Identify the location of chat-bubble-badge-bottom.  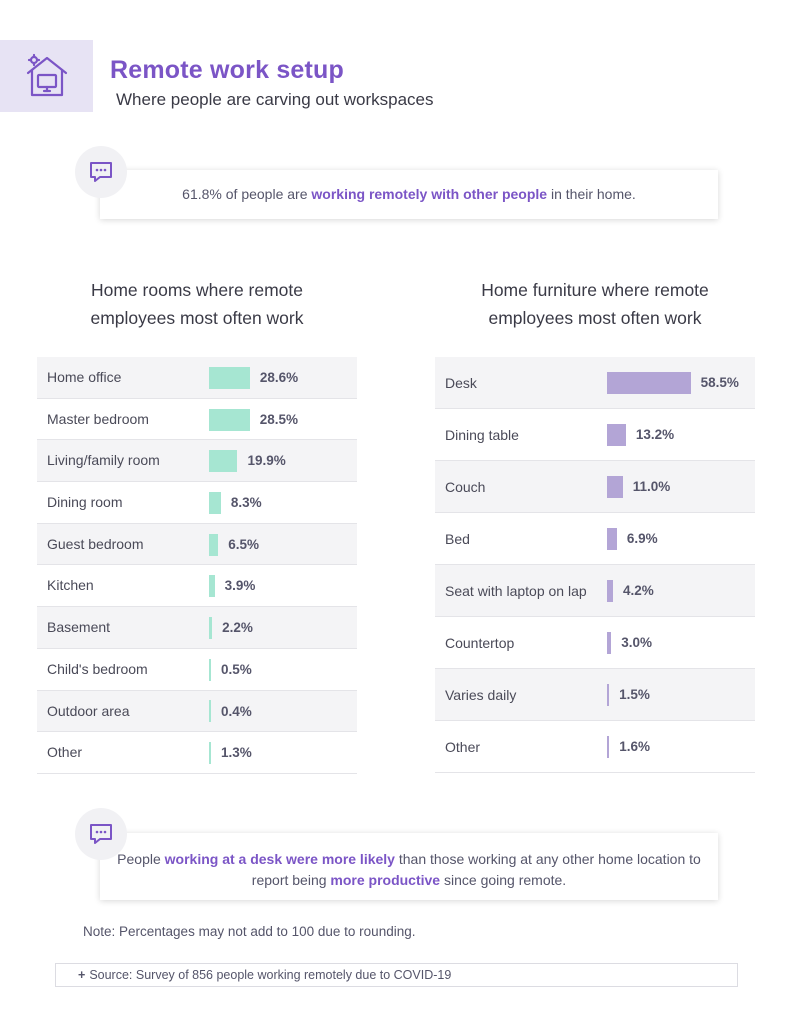
(101, 834).